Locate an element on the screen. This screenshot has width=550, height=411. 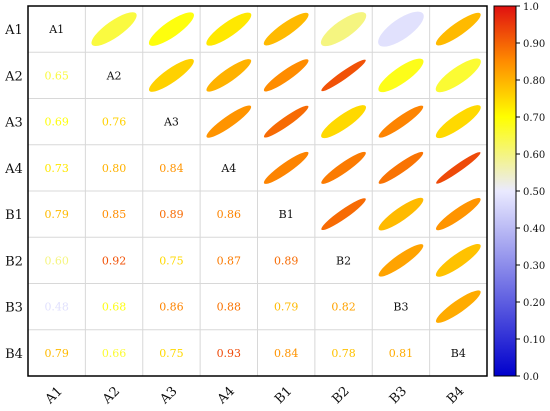
correlation-value: 0.82 is located at coordinates (343, 307).